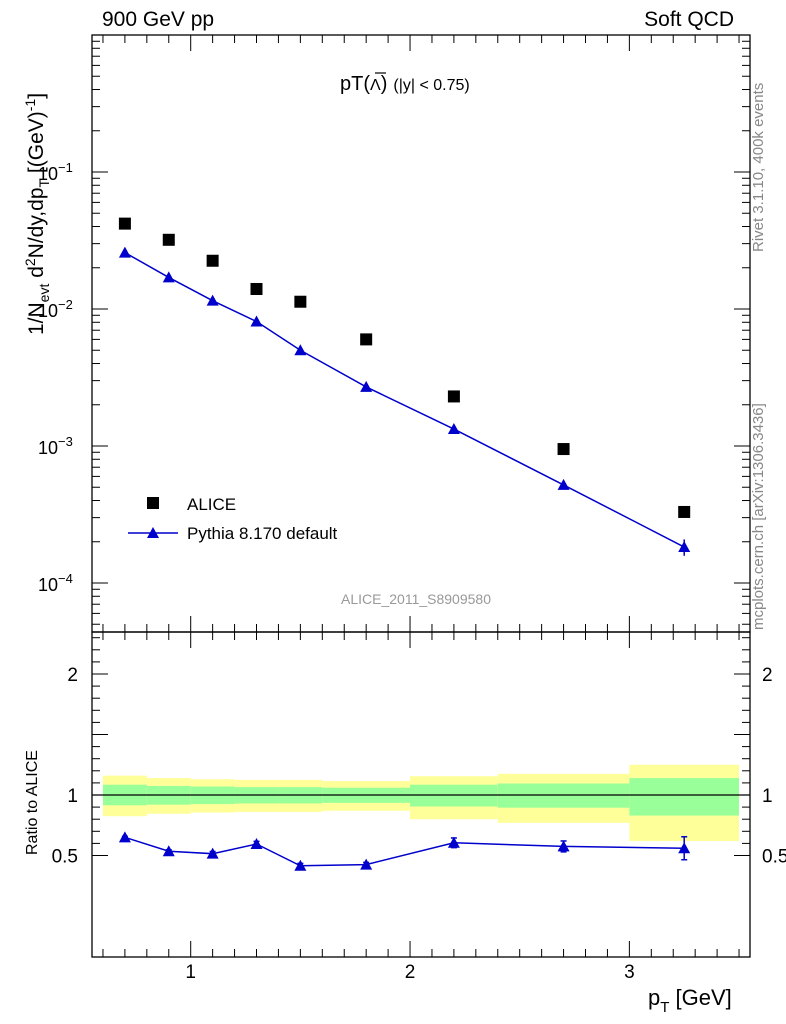  What do you see at coordinates (375, 85) in the screenshot?
I see `title-lambda-symbol: Λ` at bounding box center [375, 85].